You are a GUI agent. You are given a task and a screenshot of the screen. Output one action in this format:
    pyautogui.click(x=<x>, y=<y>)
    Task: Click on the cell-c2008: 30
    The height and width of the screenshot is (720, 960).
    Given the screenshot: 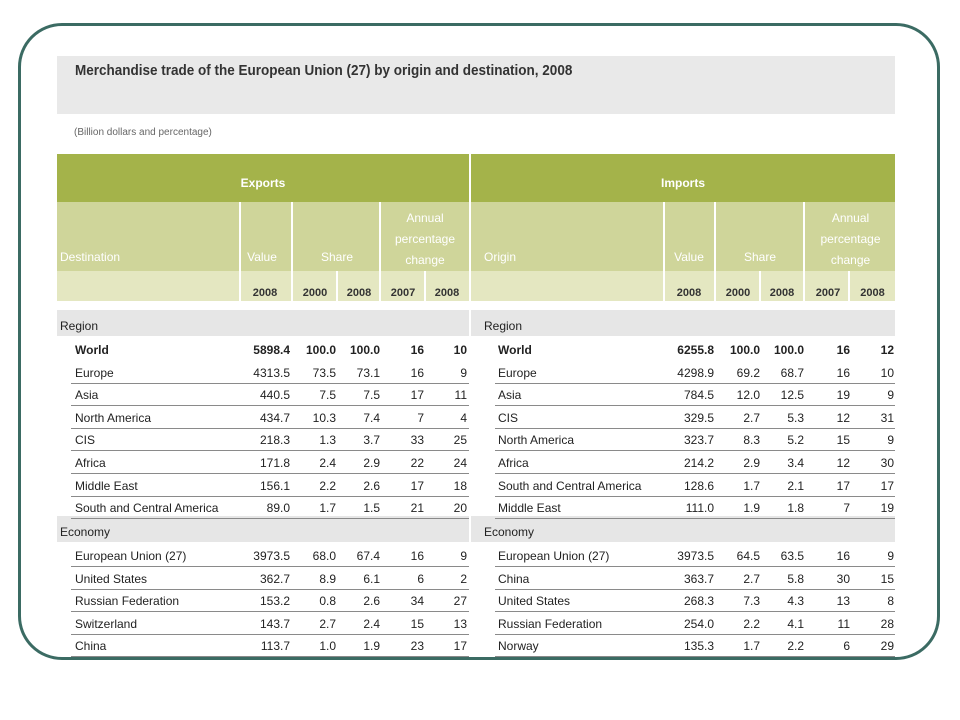 What is the action you would take?
    pyautogui.click(x=887, y=463)
    